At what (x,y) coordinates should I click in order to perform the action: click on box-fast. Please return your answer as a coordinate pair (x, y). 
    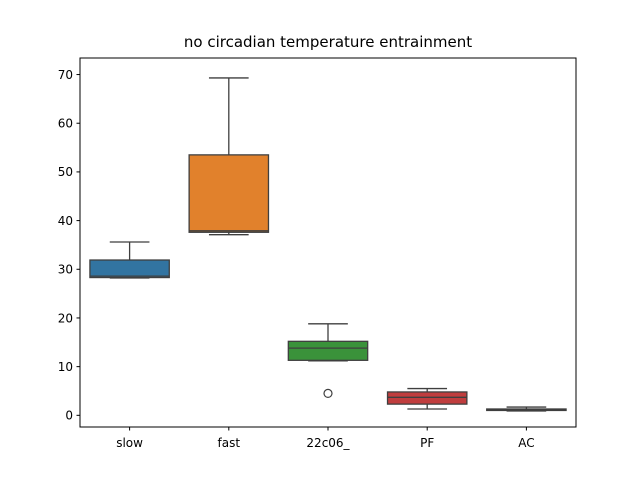
    Looking at the image, I should click on (229, 156).